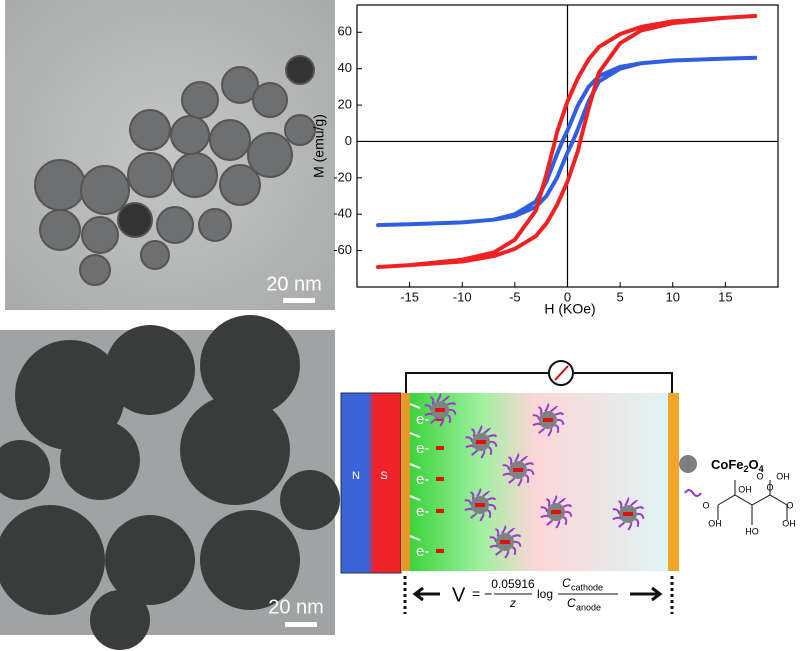 The height and width of the screenshot is (651, 800). Describe the element at coordinates (405, 482) in the screenshot. I see `anode` at that location.